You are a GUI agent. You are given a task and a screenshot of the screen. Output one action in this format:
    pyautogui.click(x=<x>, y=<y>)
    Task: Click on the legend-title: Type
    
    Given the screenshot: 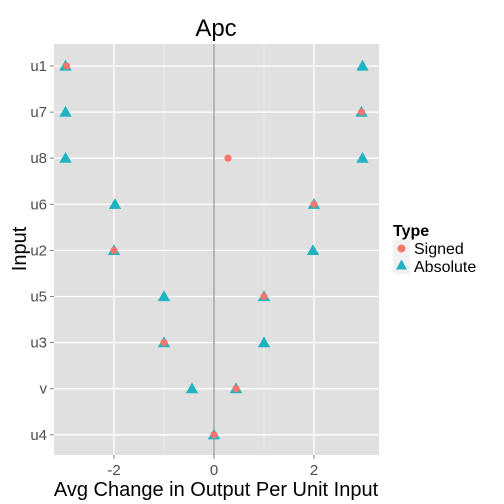 What is the action you would take?
    pyautogui.click(x=411, y=231)
    